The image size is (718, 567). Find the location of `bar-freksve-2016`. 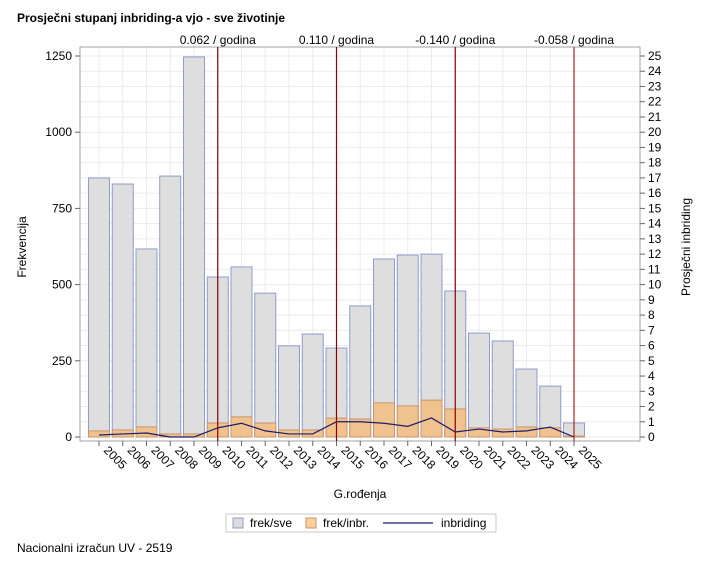

bar-freksve-2016 is located at coordinates (360, 371).